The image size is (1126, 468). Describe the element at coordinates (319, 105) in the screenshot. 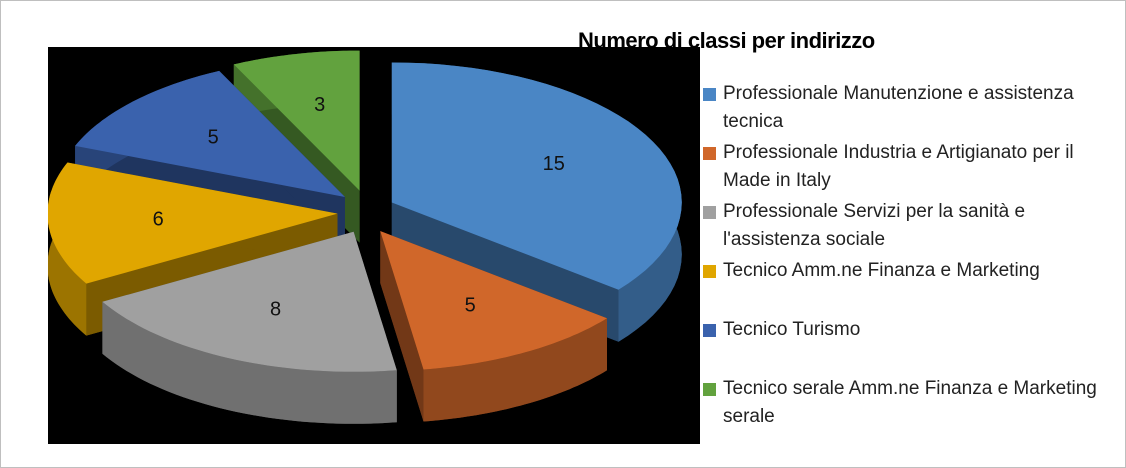

I see `data-label: 3` at that location.